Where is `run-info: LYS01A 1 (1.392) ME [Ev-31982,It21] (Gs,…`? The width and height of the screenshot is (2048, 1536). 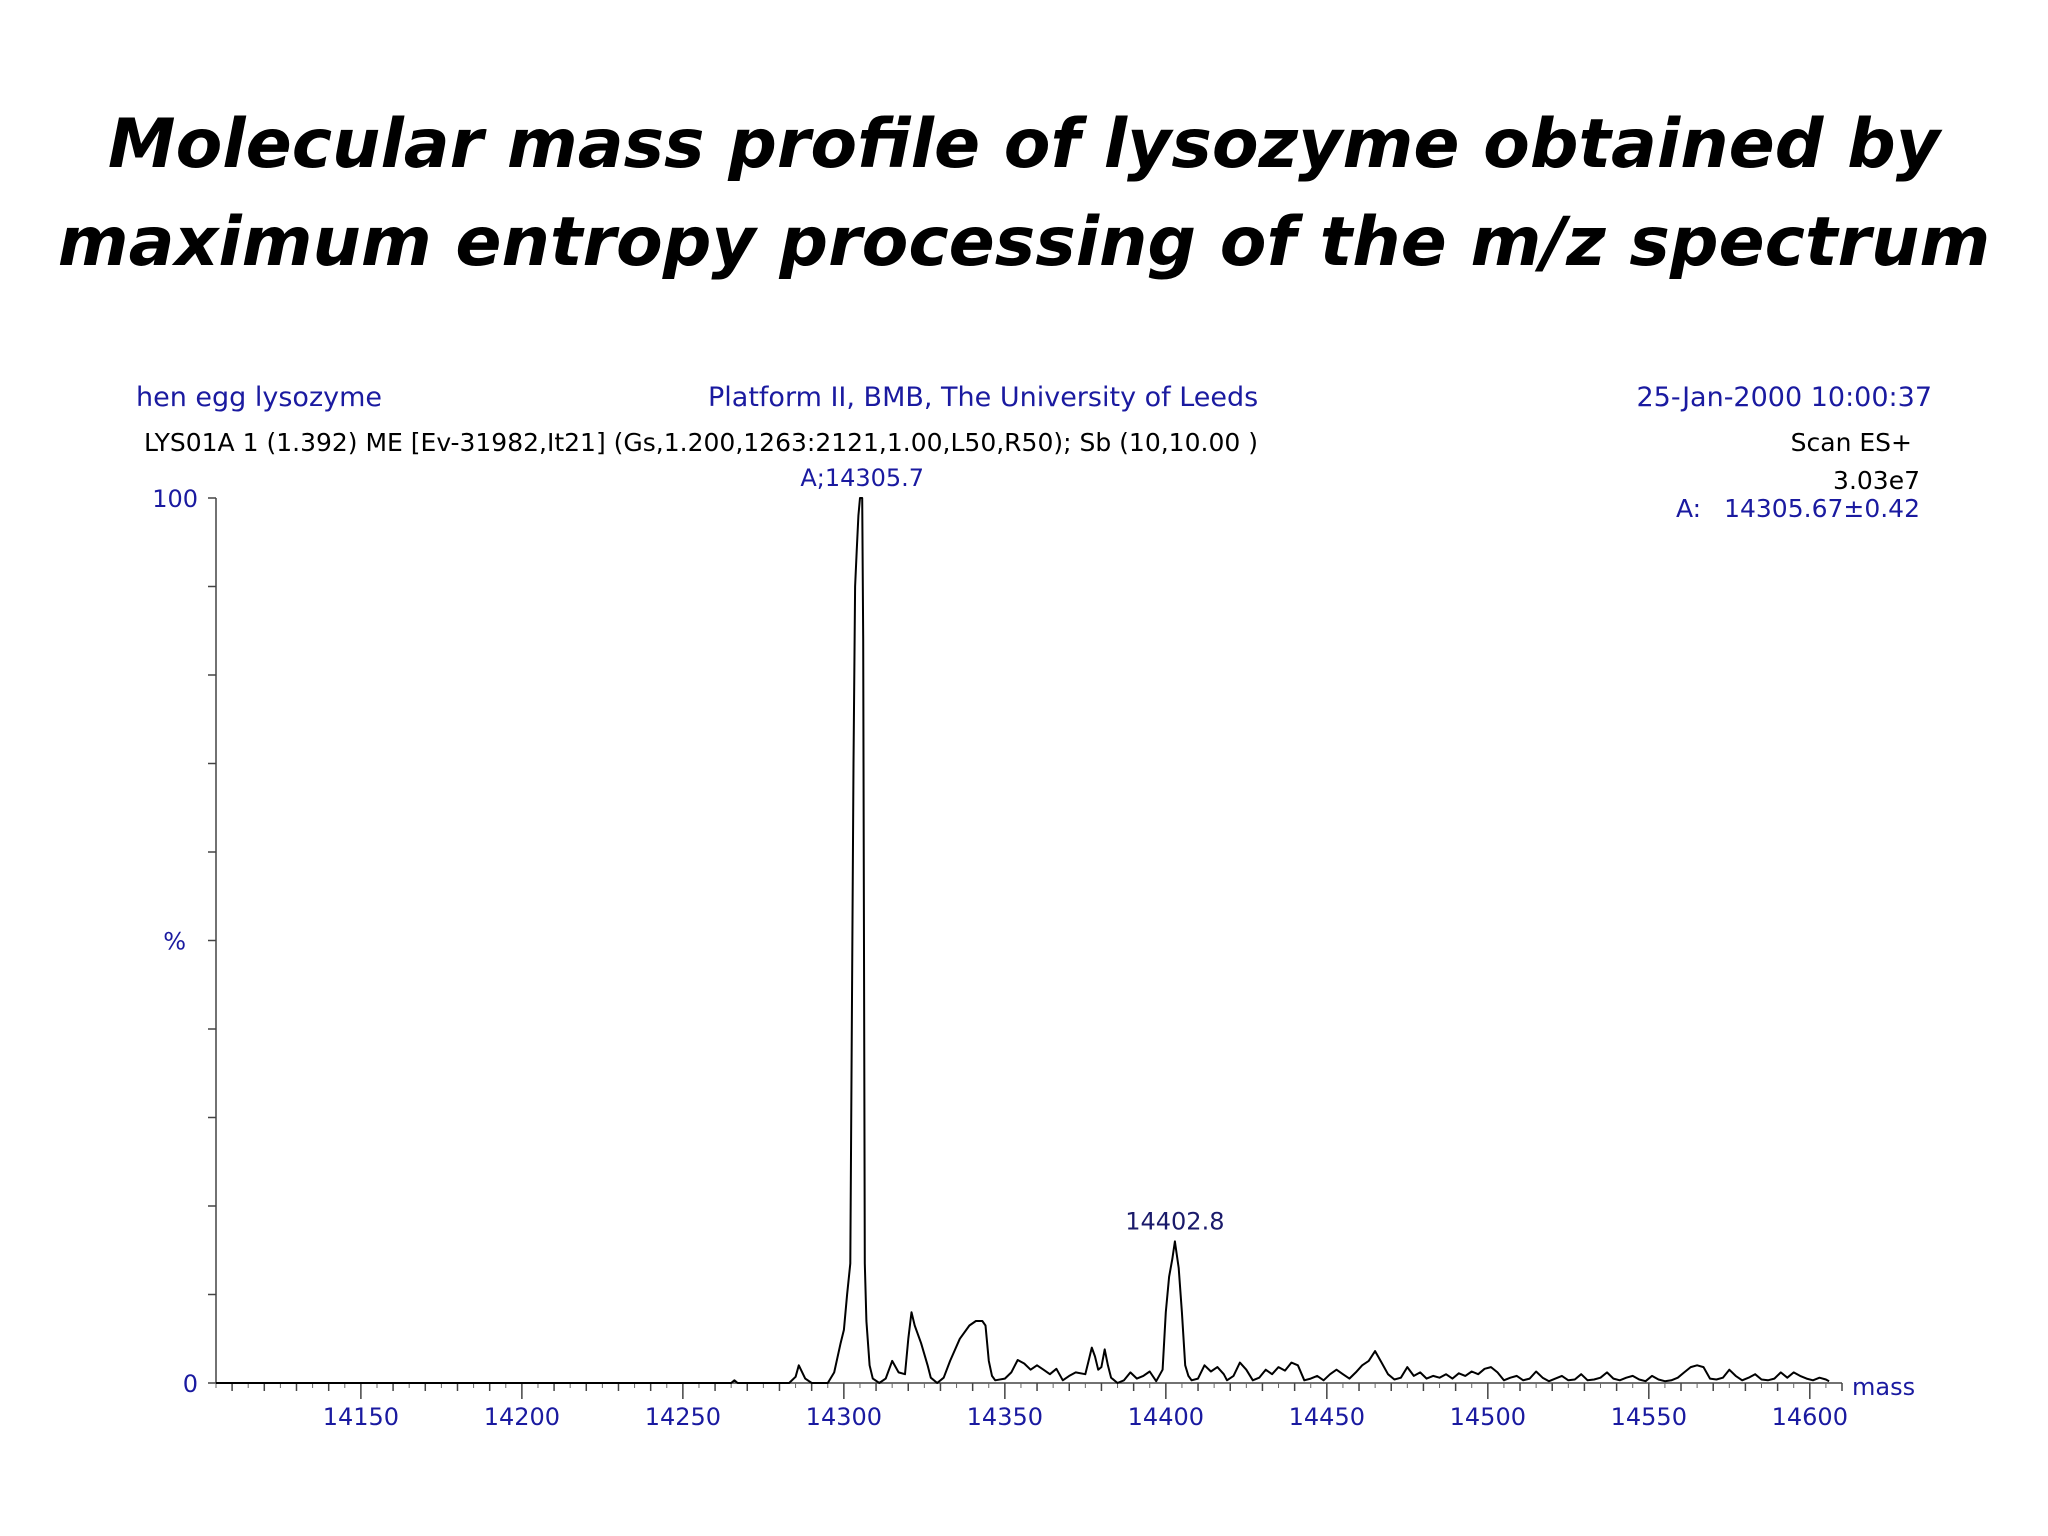 run-info: LYS01A 1 (1.392) ME [Ev-31982,It21] (Gs,… is located at coordinates (701, 442).